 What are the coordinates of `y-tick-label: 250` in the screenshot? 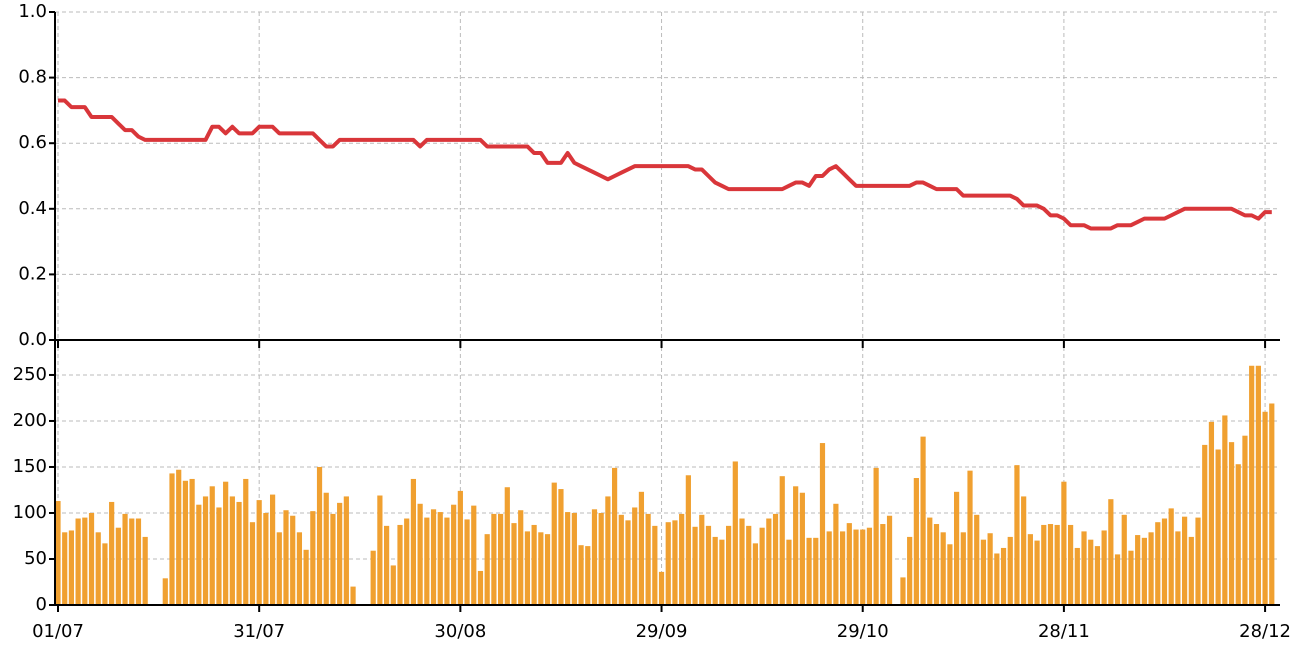 It's located at (30, 374).